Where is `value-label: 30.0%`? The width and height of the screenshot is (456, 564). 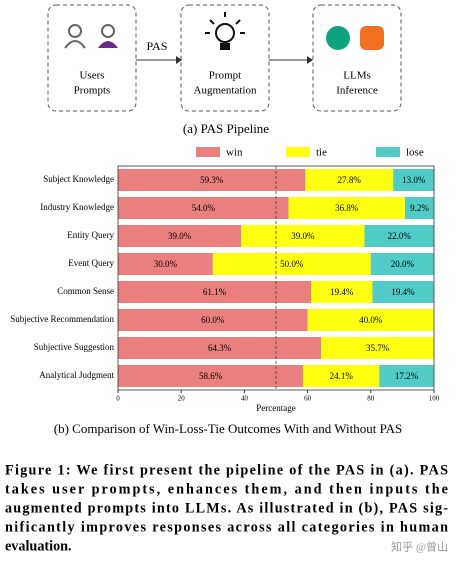 value-label: 30.0% is located at coordinates (166, 264).